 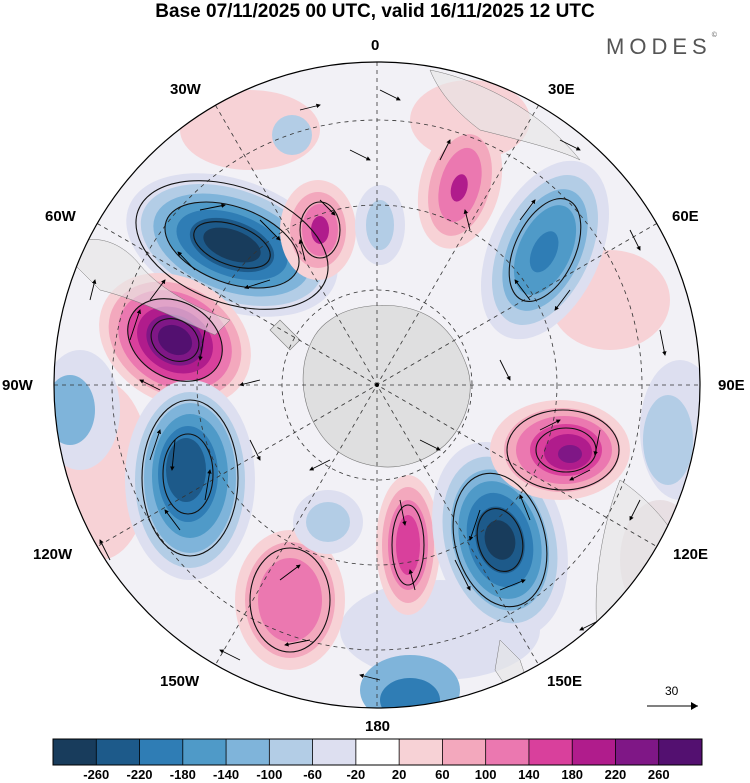 What do you see at coordinates (53, 554) in the screenshot?
I see `lon-label-120w: 120W` at bounding box center [53, 554].